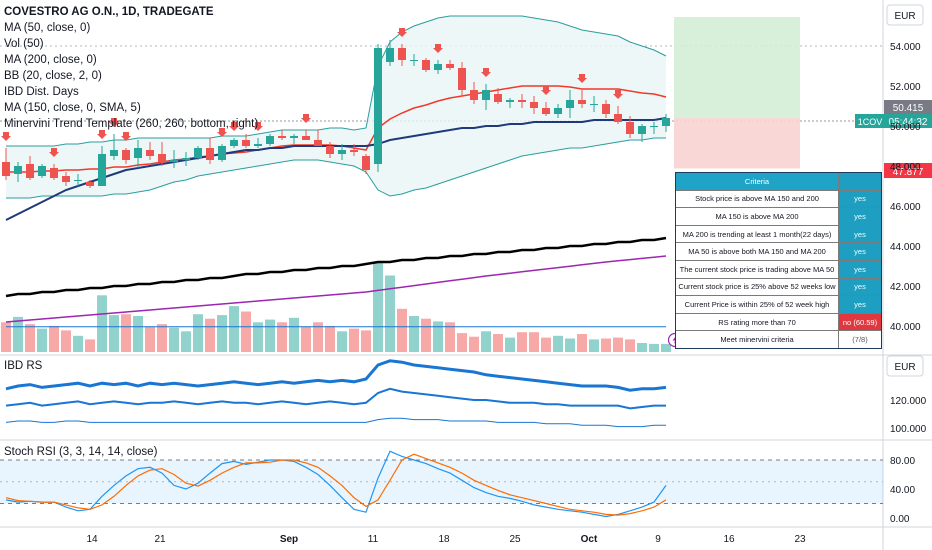 This screenshot has height=550, width=932. I want to click on stoch-pane-title: Stoch RSI (3, 3, 14, 14, close), so click(81, 452).